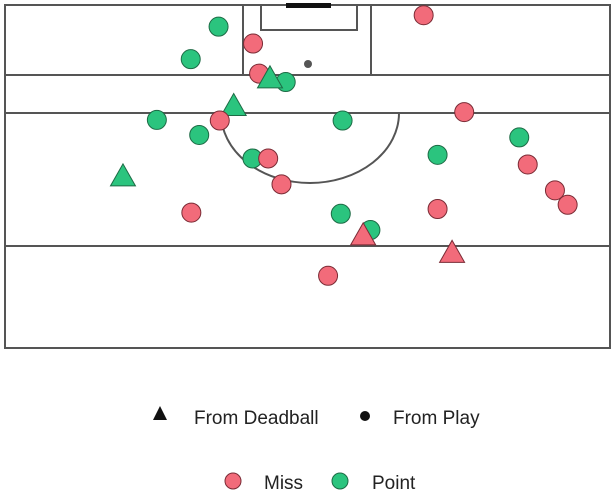  What do you see at coordinates (256, 418) in the screenshot?
I see `legend-label-deadball: From Deadball` at bounding box center [256, 418].